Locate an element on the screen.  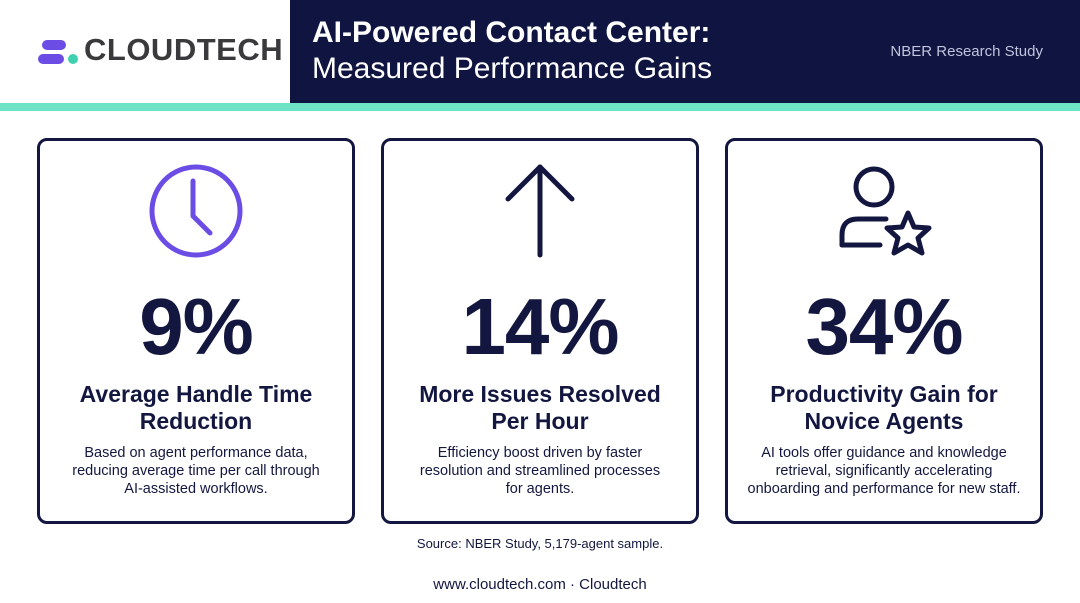
logo-area: CLOUDTECH is located at coordinates (145, 52).